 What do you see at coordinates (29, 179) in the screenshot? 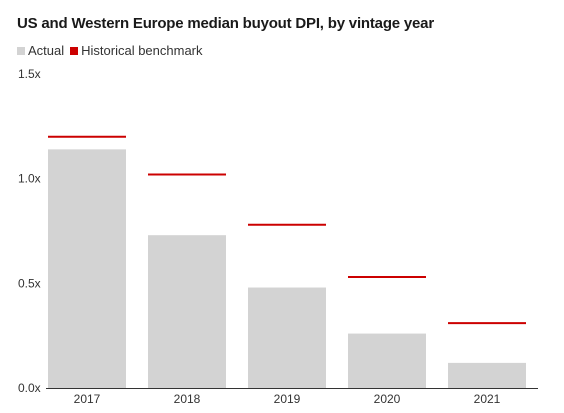
I see `y-tick-label: 1.0x` at bounding box center [29, 179].